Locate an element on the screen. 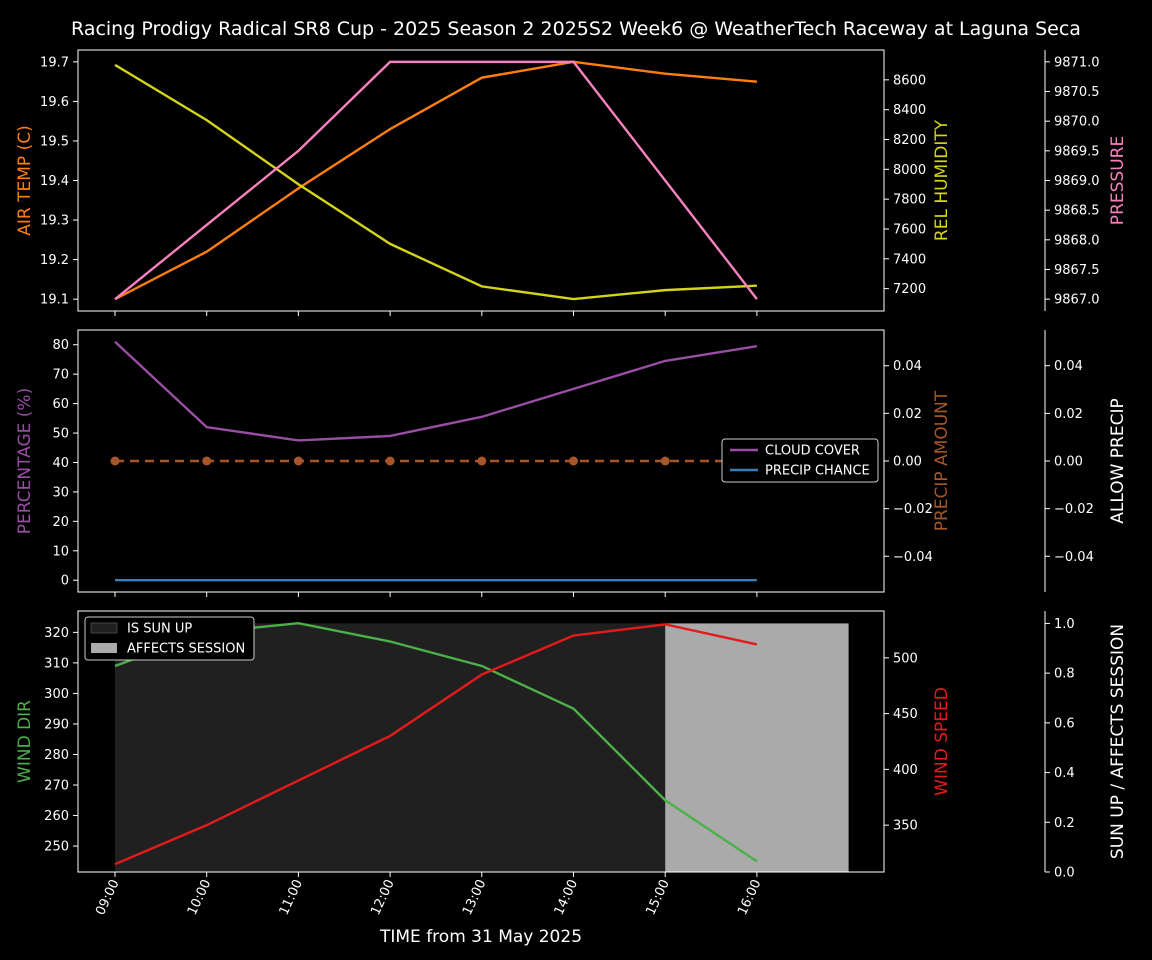 Image resolution: width=1152 pixels, height=960 pixels. y2-tick-label: 7600 is located at coordinates (909, 229).